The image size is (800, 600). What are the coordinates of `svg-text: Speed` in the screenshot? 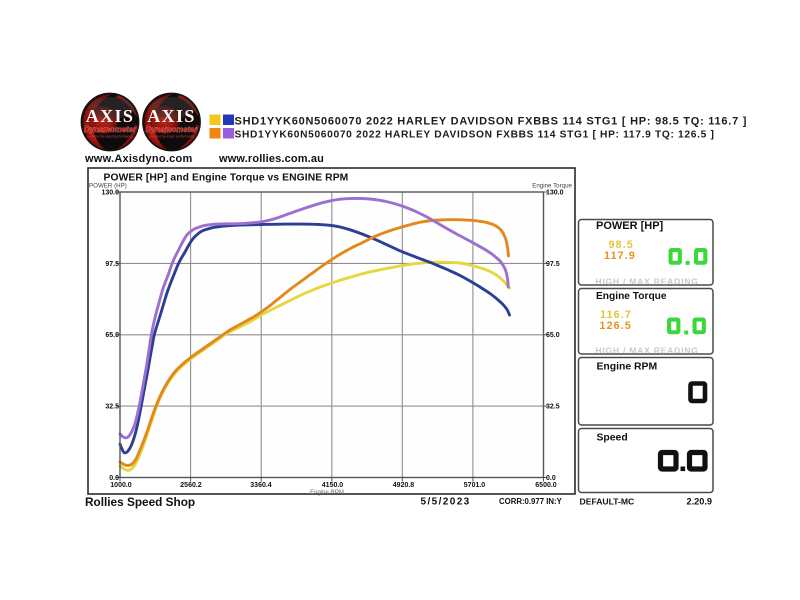 It's located at (612, 438).